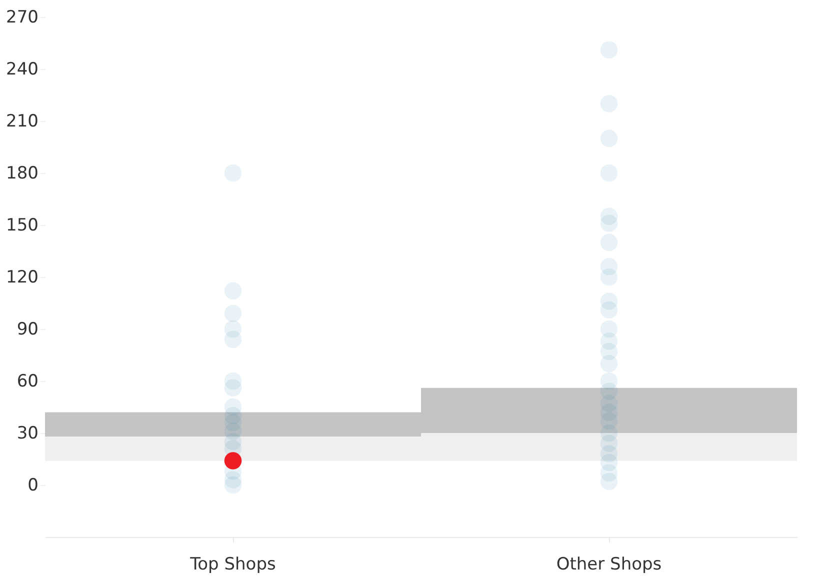 The width and height of the screenshot is (817, 586). What do you see at coordinates (22, 18) in the screenshot?
I see `y-tick-label: 270` at bounding box center [22, 18].